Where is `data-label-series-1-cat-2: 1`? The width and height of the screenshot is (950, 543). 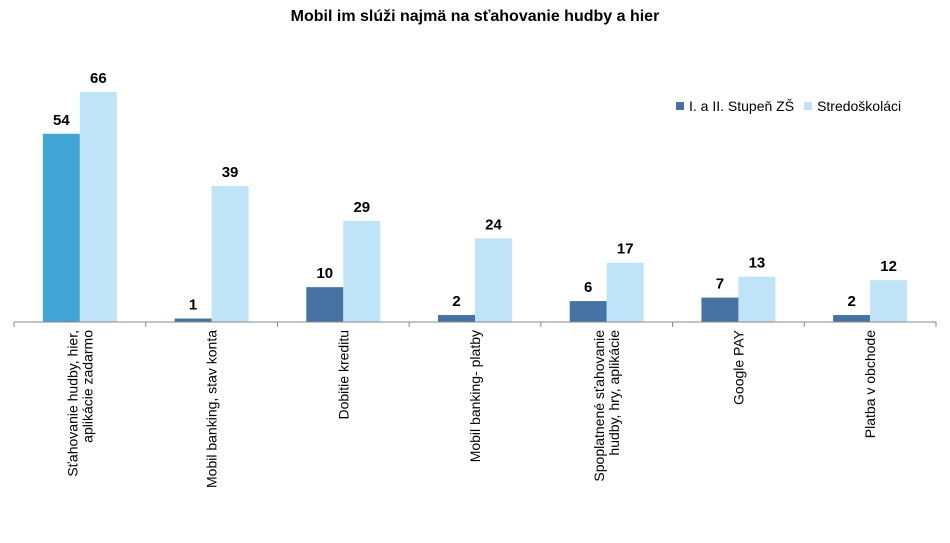
data-label-series-1-cat-2: 1 is located at coordinates (193, 305).